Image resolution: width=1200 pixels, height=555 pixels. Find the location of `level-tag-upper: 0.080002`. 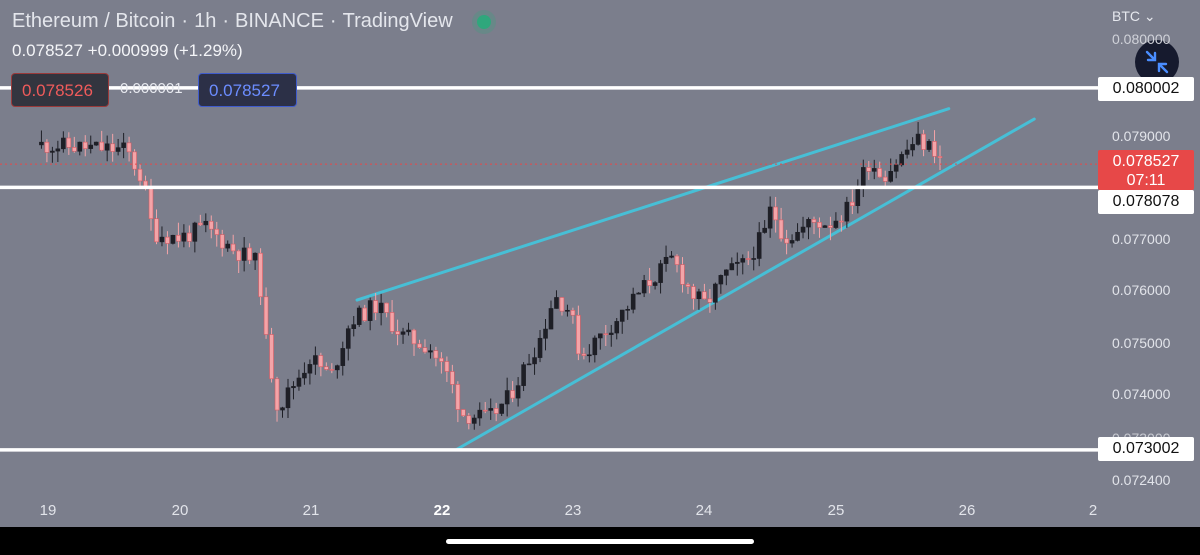

level-tag-upper: 0.080002 is located at coordinates (1146, 89).